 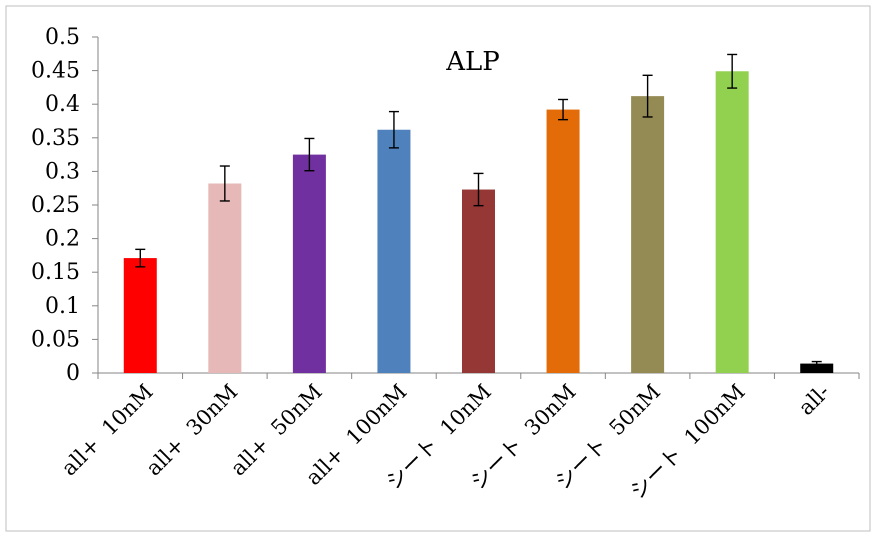 I want to click on y-tick-label: 0.2, so click(x=62, y=239).